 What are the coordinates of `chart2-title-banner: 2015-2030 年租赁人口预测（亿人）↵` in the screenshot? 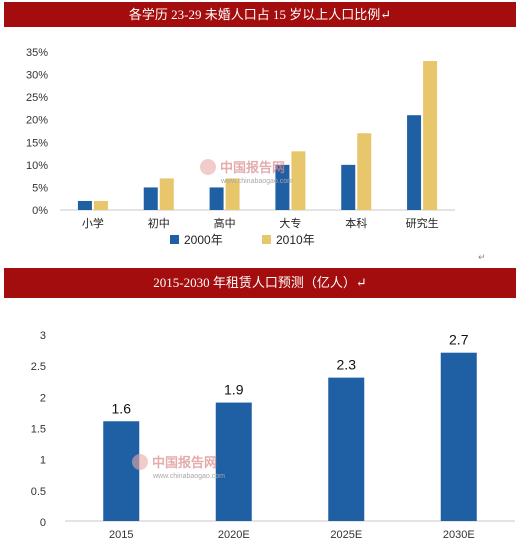 It's located at (260, 283).